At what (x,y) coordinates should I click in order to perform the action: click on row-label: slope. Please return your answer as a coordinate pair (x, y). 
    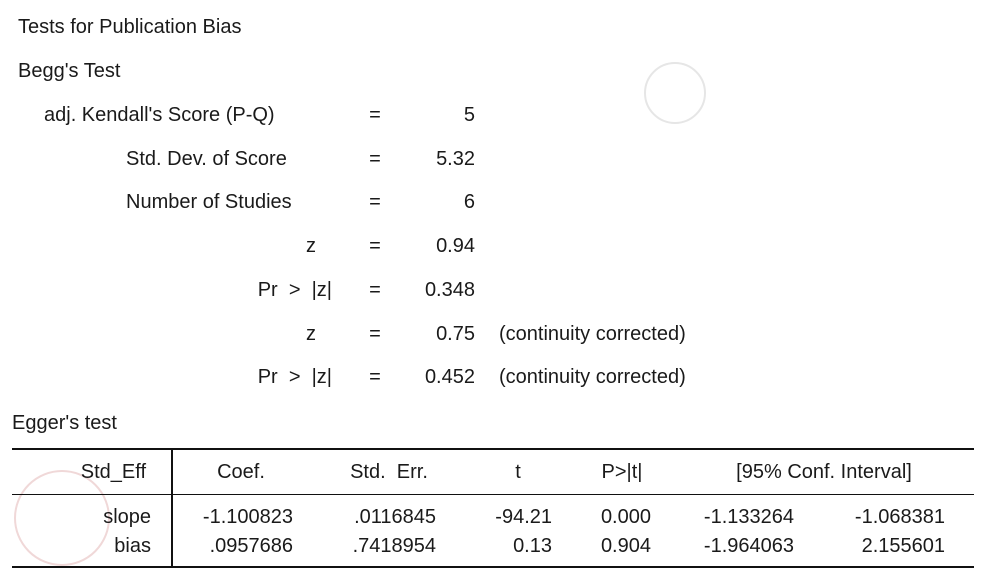
    Looking at the image, I should click on (127, 517).